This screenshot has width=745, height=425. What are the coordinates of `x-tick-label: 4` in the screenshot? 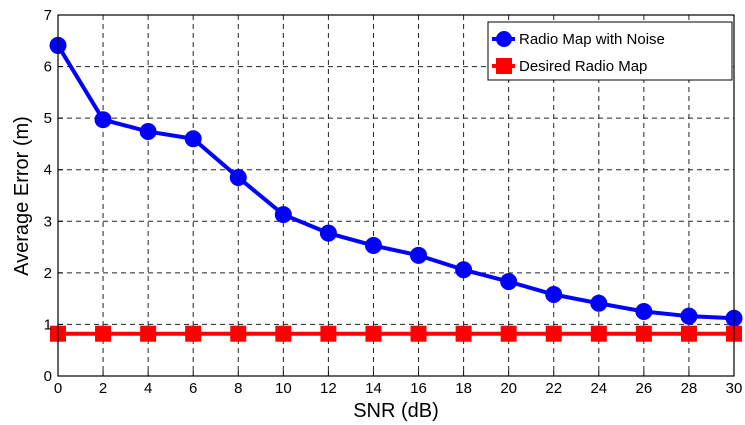 It's located at (148, 388).